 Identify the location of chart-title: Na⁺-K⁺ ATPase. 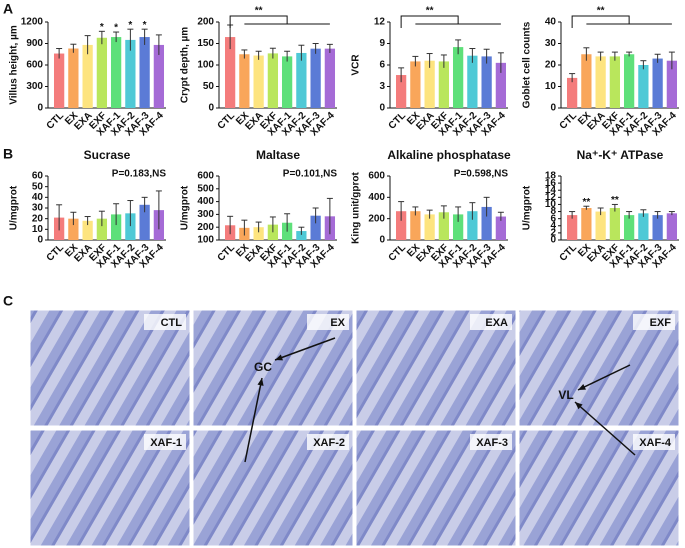
(620, 155).